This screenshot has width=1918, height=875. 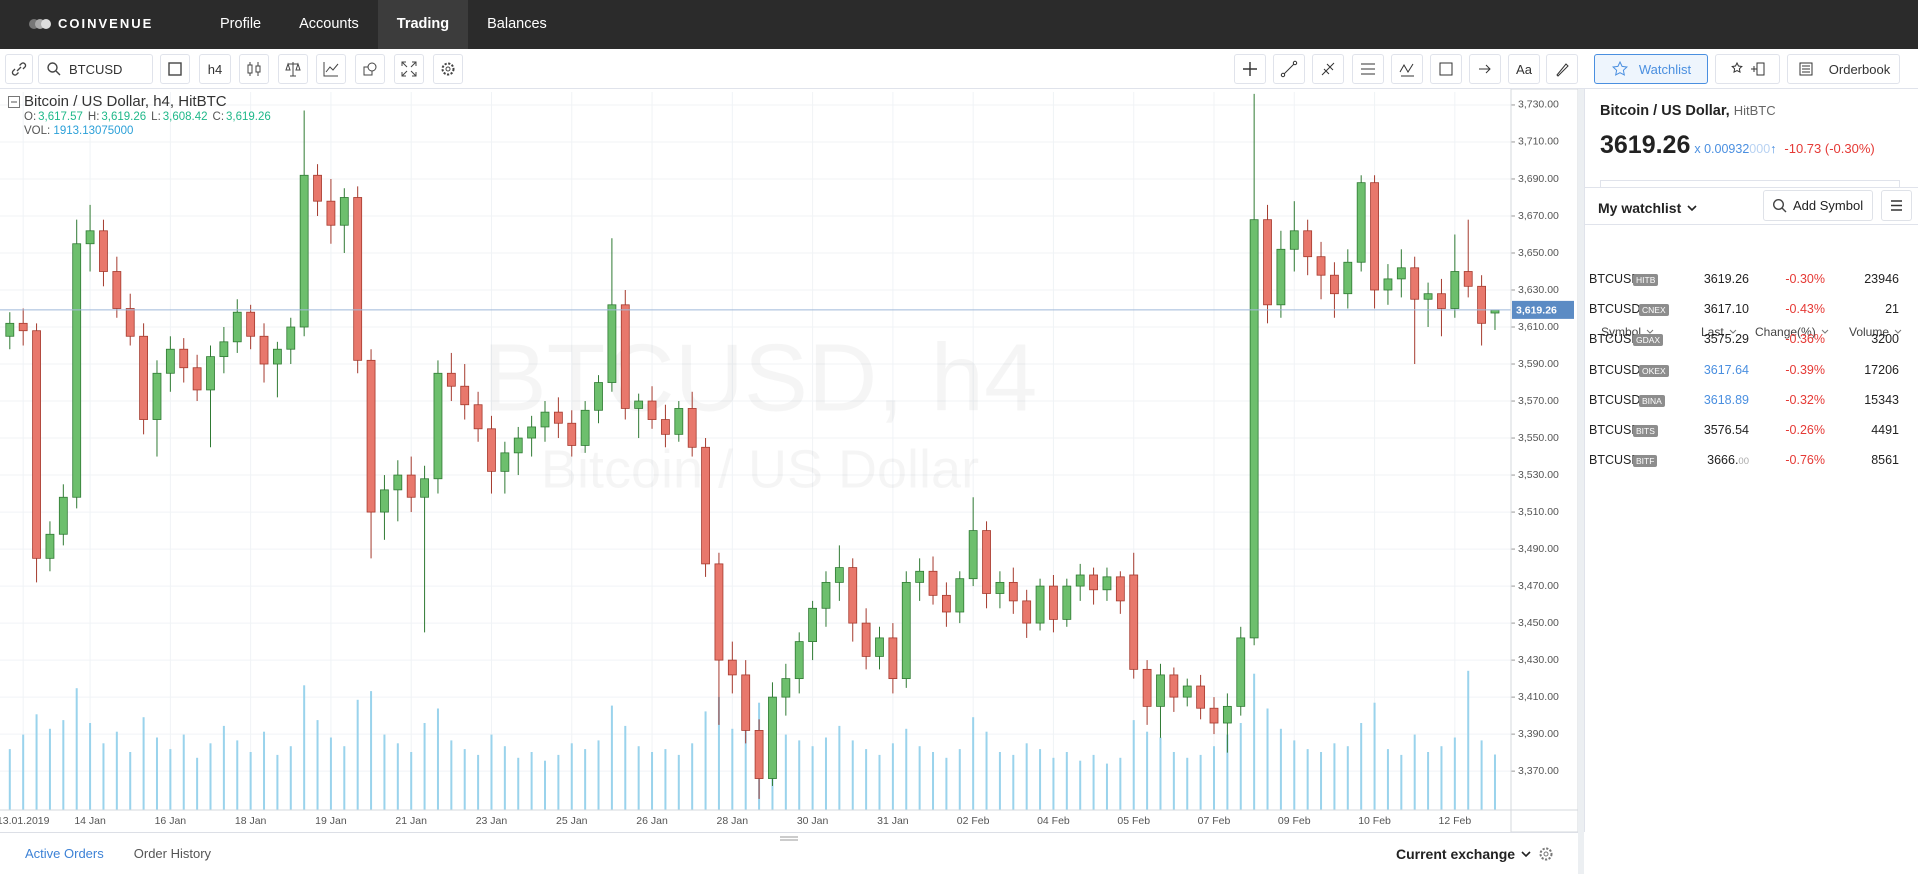 What do you see at coordinates (1885, 460) in the screenshot?
I see `row-volume: 8561` at bounding box center [1885, 460].